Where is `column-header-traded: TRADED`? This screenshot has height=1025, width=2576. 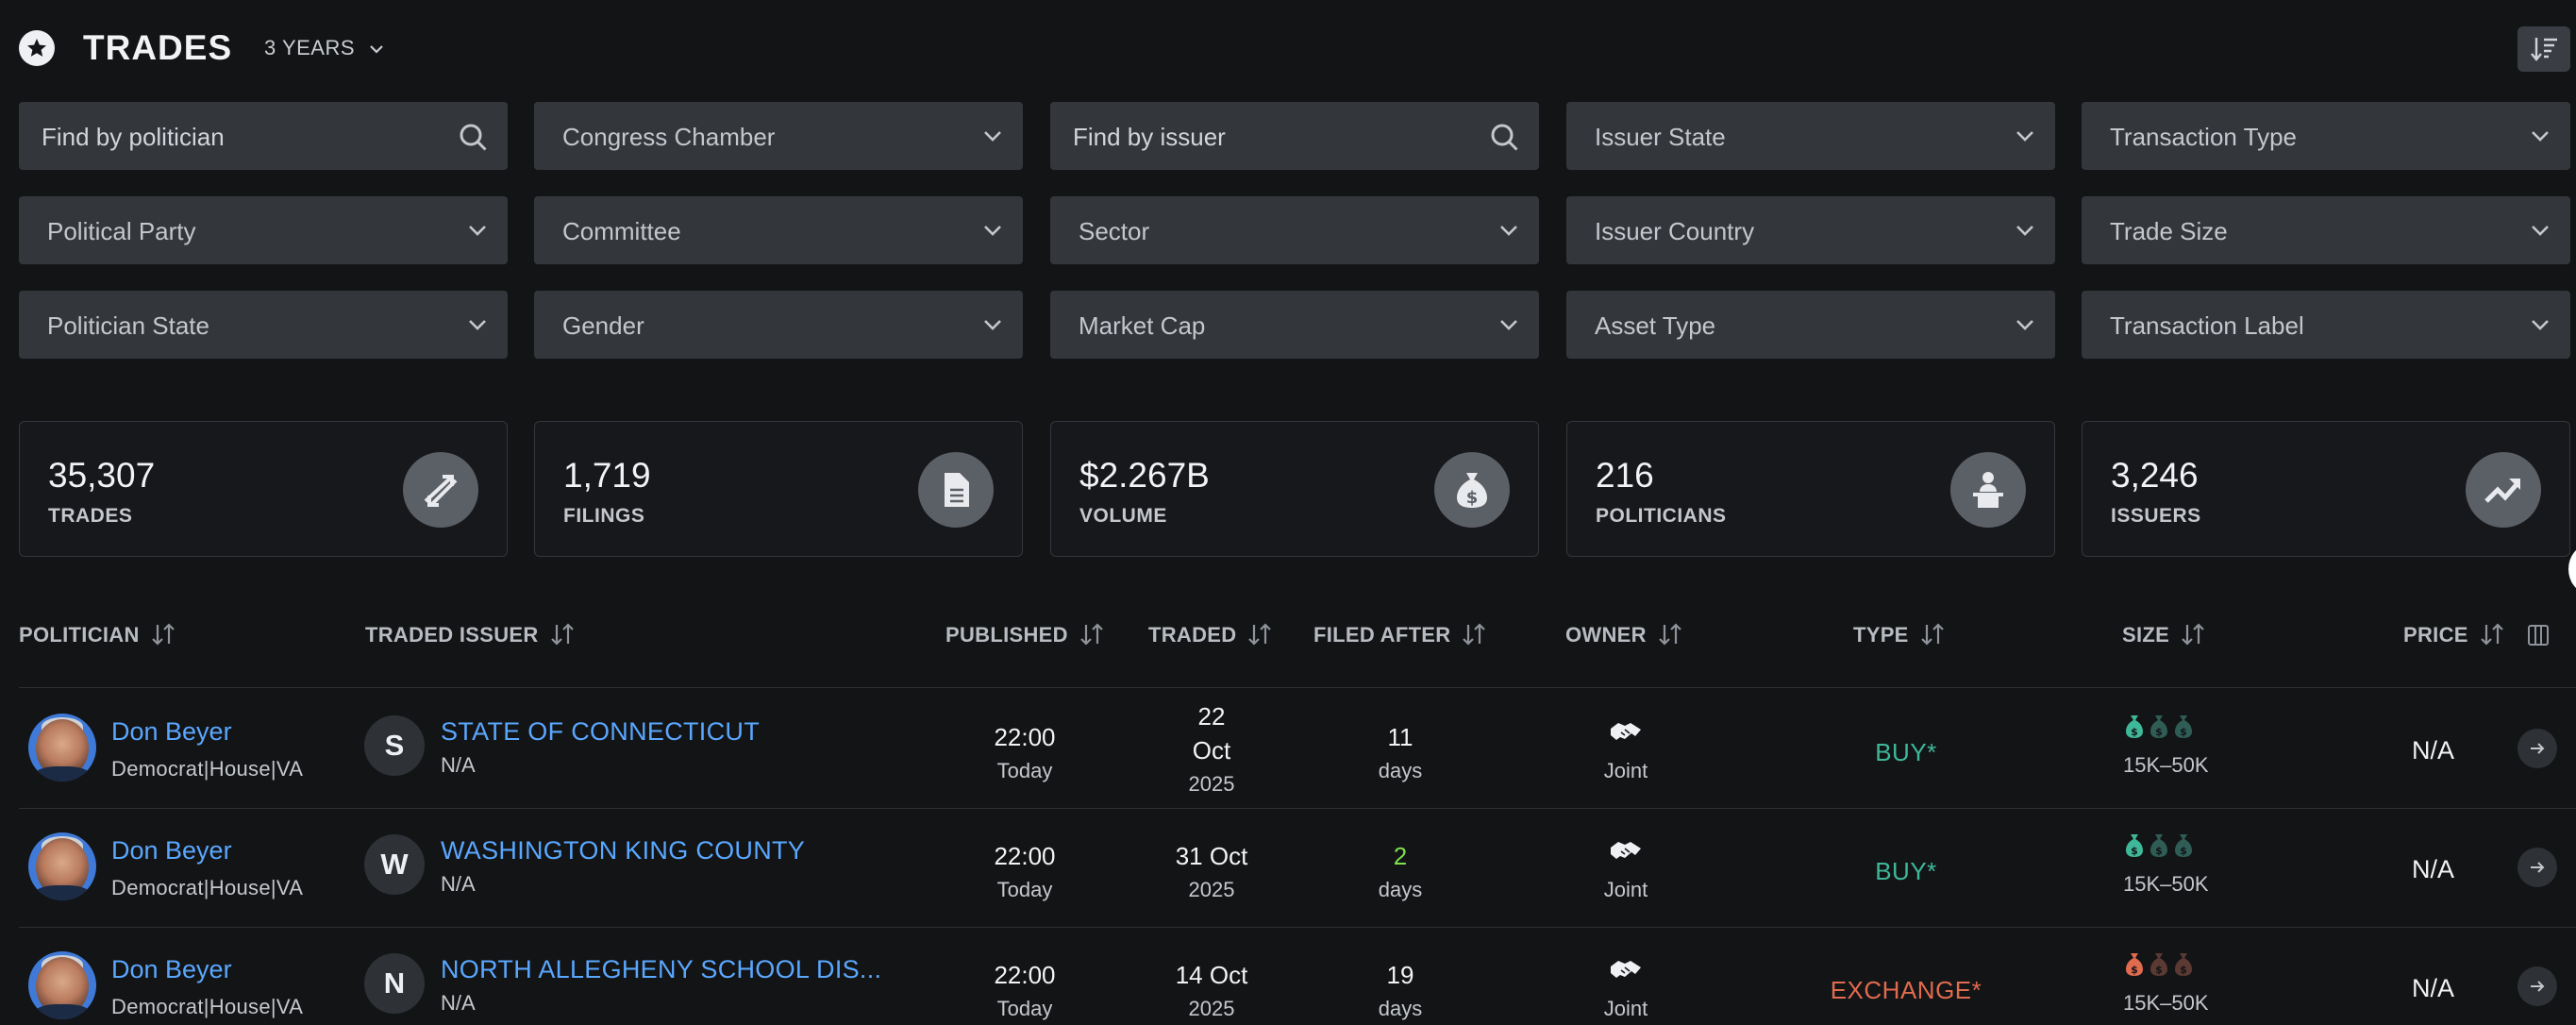
column-header-traded: TRADED is located at coordinates (1211, 635).